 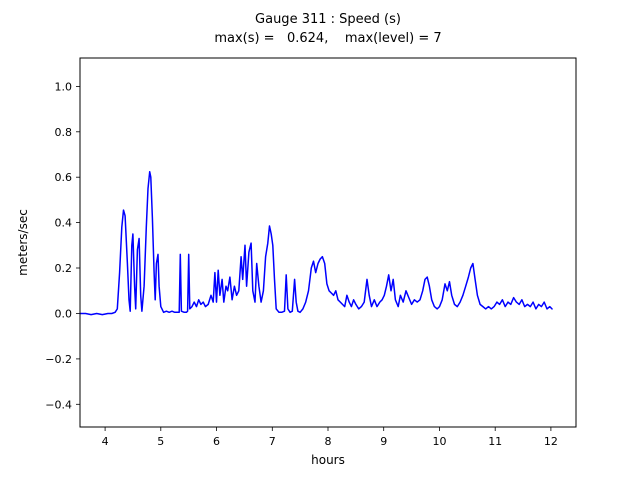 What do you see at coordinates (272, 441) in the screenshot?
I see `x-tick-label: 7` at bounding box center [272, 441].